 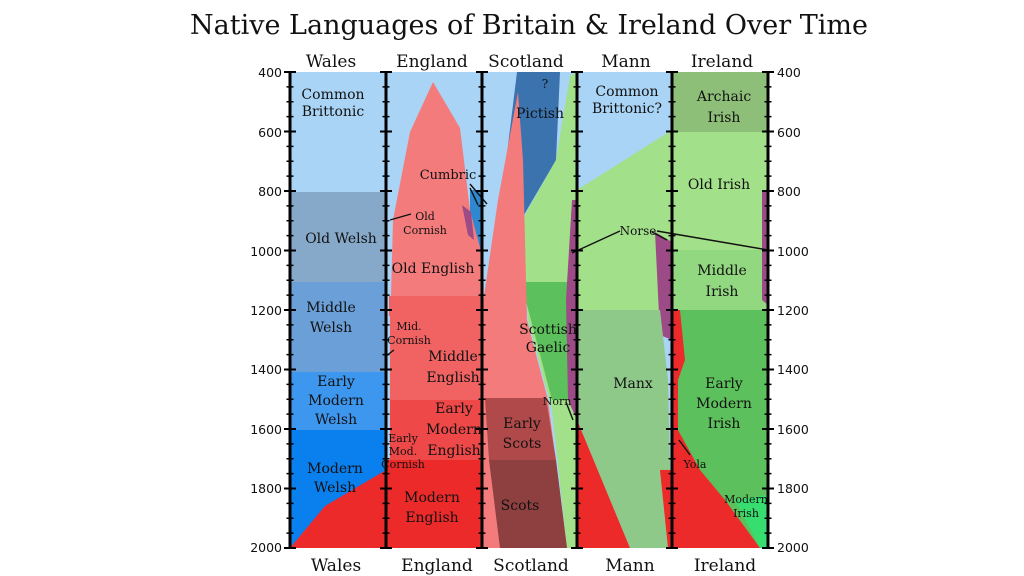 I want to click on cumbric-pointer-line, so click(x=478, y=194).